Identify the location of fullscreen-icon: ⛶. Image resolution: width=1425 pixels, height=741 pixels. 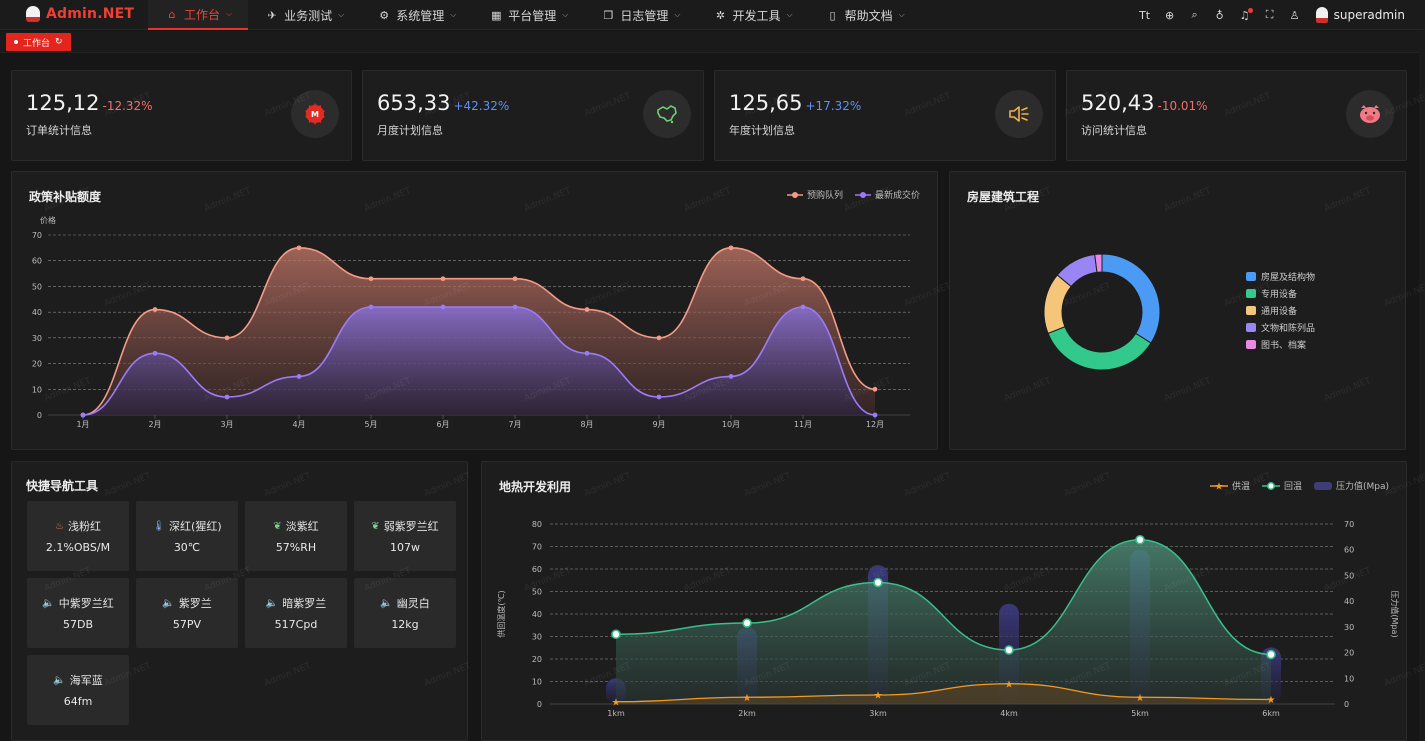
(1269, 14).